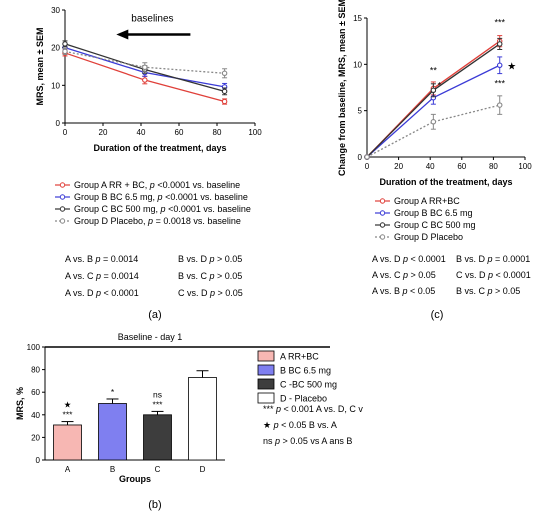 The width and height of the screenshot is (550, 515). Describe the element at coordinates (34, 347) in the screenshot. I see `y-tick-label: 100` at that location.